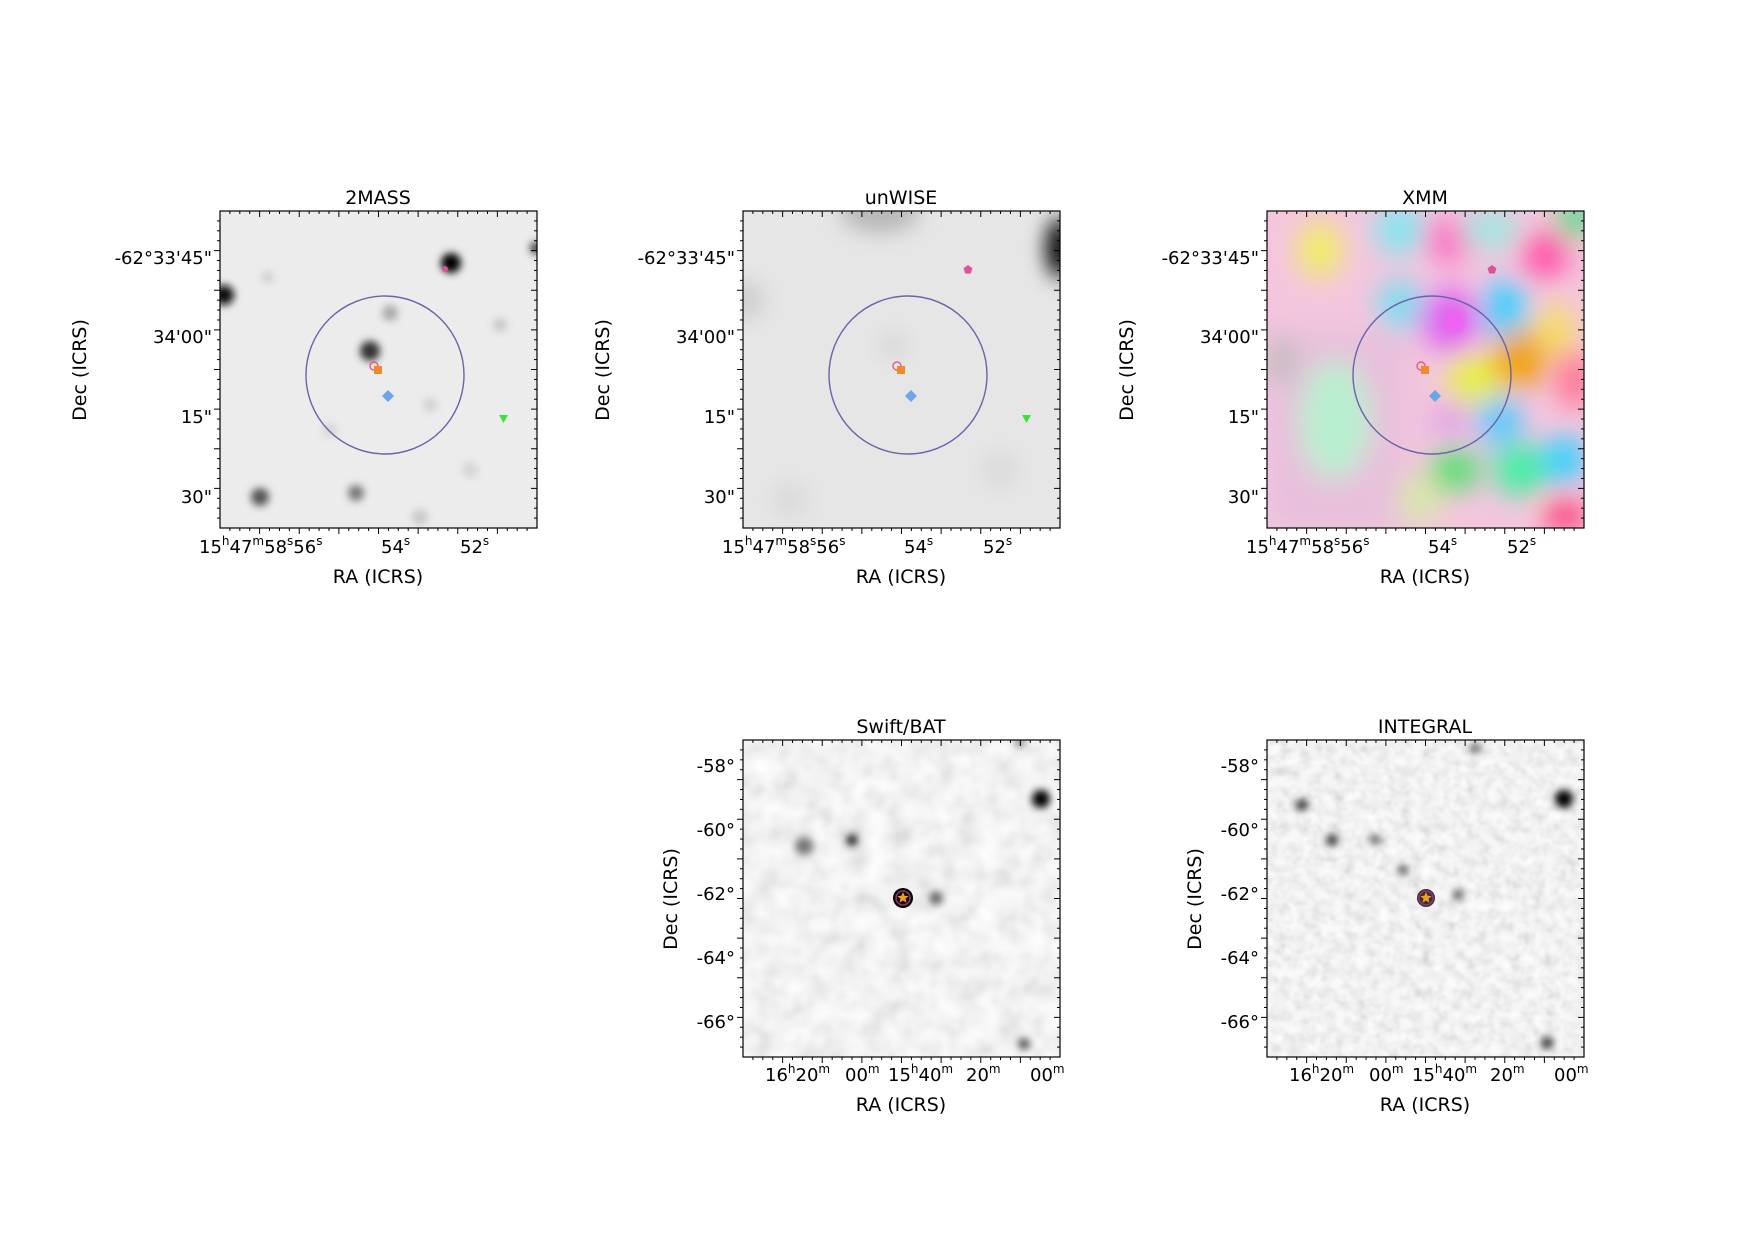  Describe the element at coordinates (1047, 1074) in the screenshot. I see `xtick-bat-4: 00m` at that location.